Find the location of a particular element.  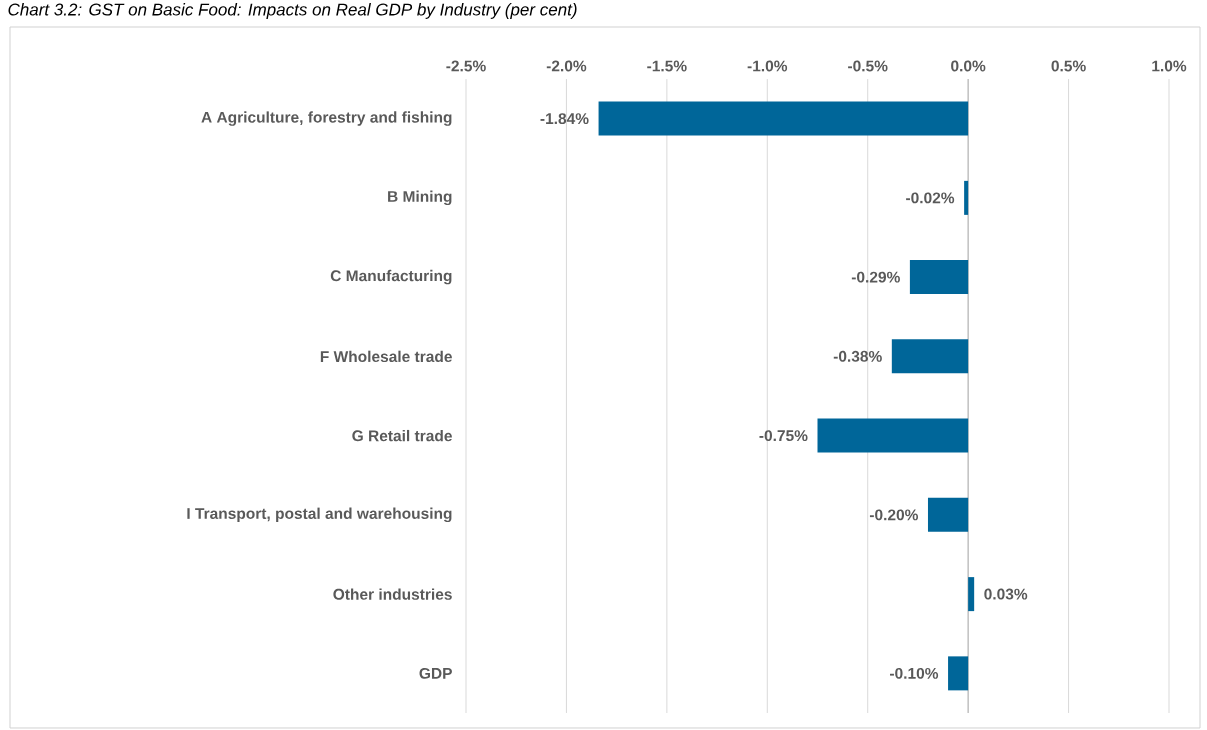

data-label: 0.03% is located at coordinates (1006, 594).